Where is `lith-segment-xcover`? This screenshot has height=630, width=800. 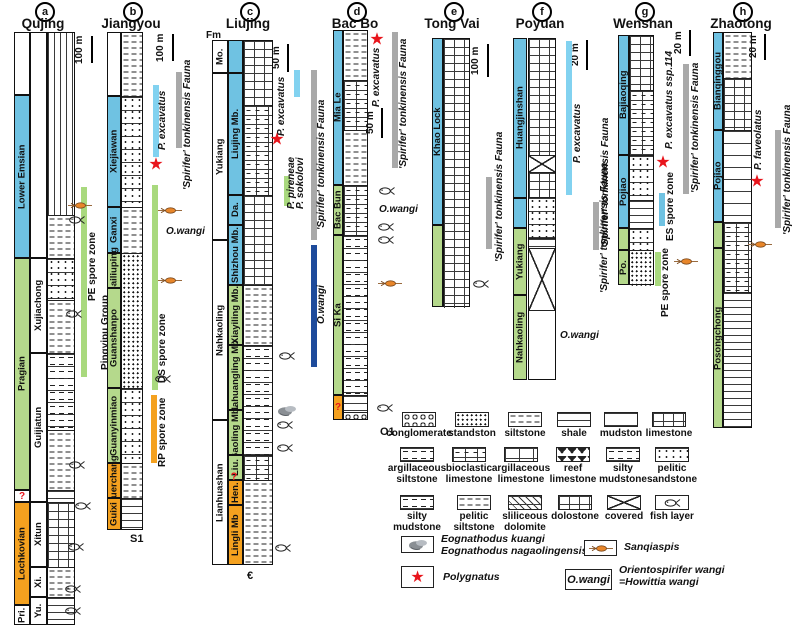
lith-segment-xcover is located at coordinates (542, 280).